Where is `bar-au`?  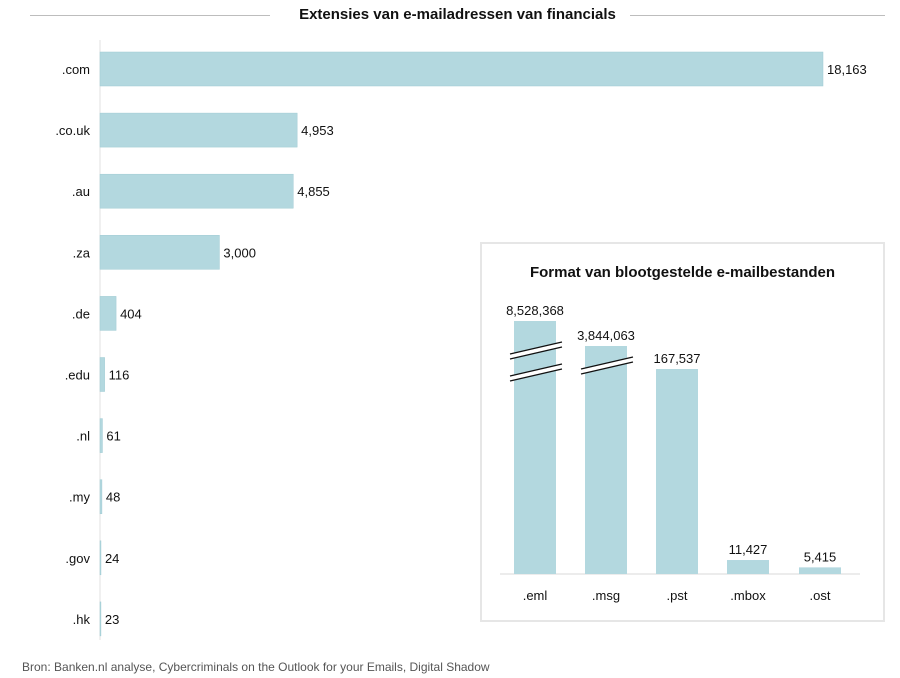
bar-au is located at coordinates (196, 191).